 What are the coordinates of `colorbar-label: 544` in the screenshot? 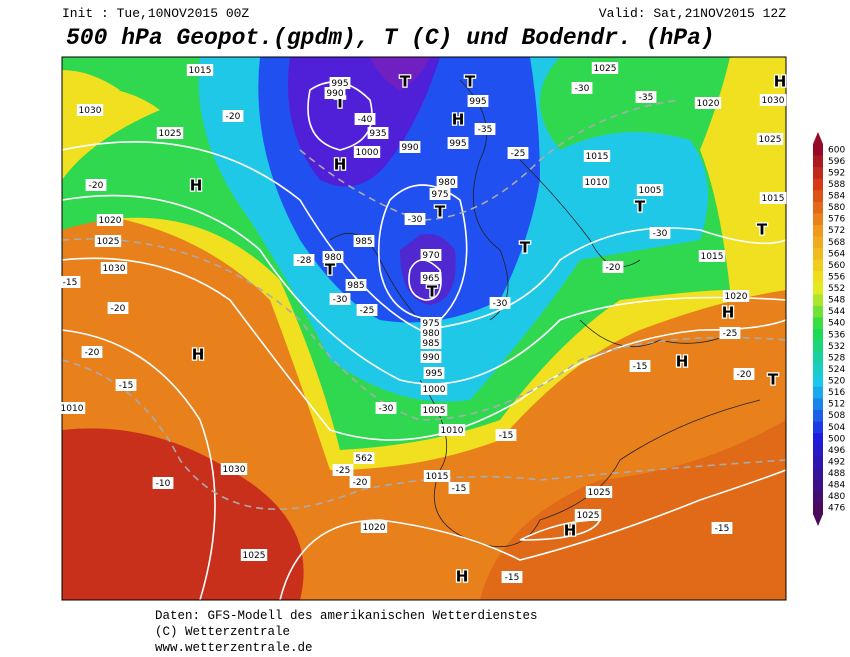 It's located at (836, 312).